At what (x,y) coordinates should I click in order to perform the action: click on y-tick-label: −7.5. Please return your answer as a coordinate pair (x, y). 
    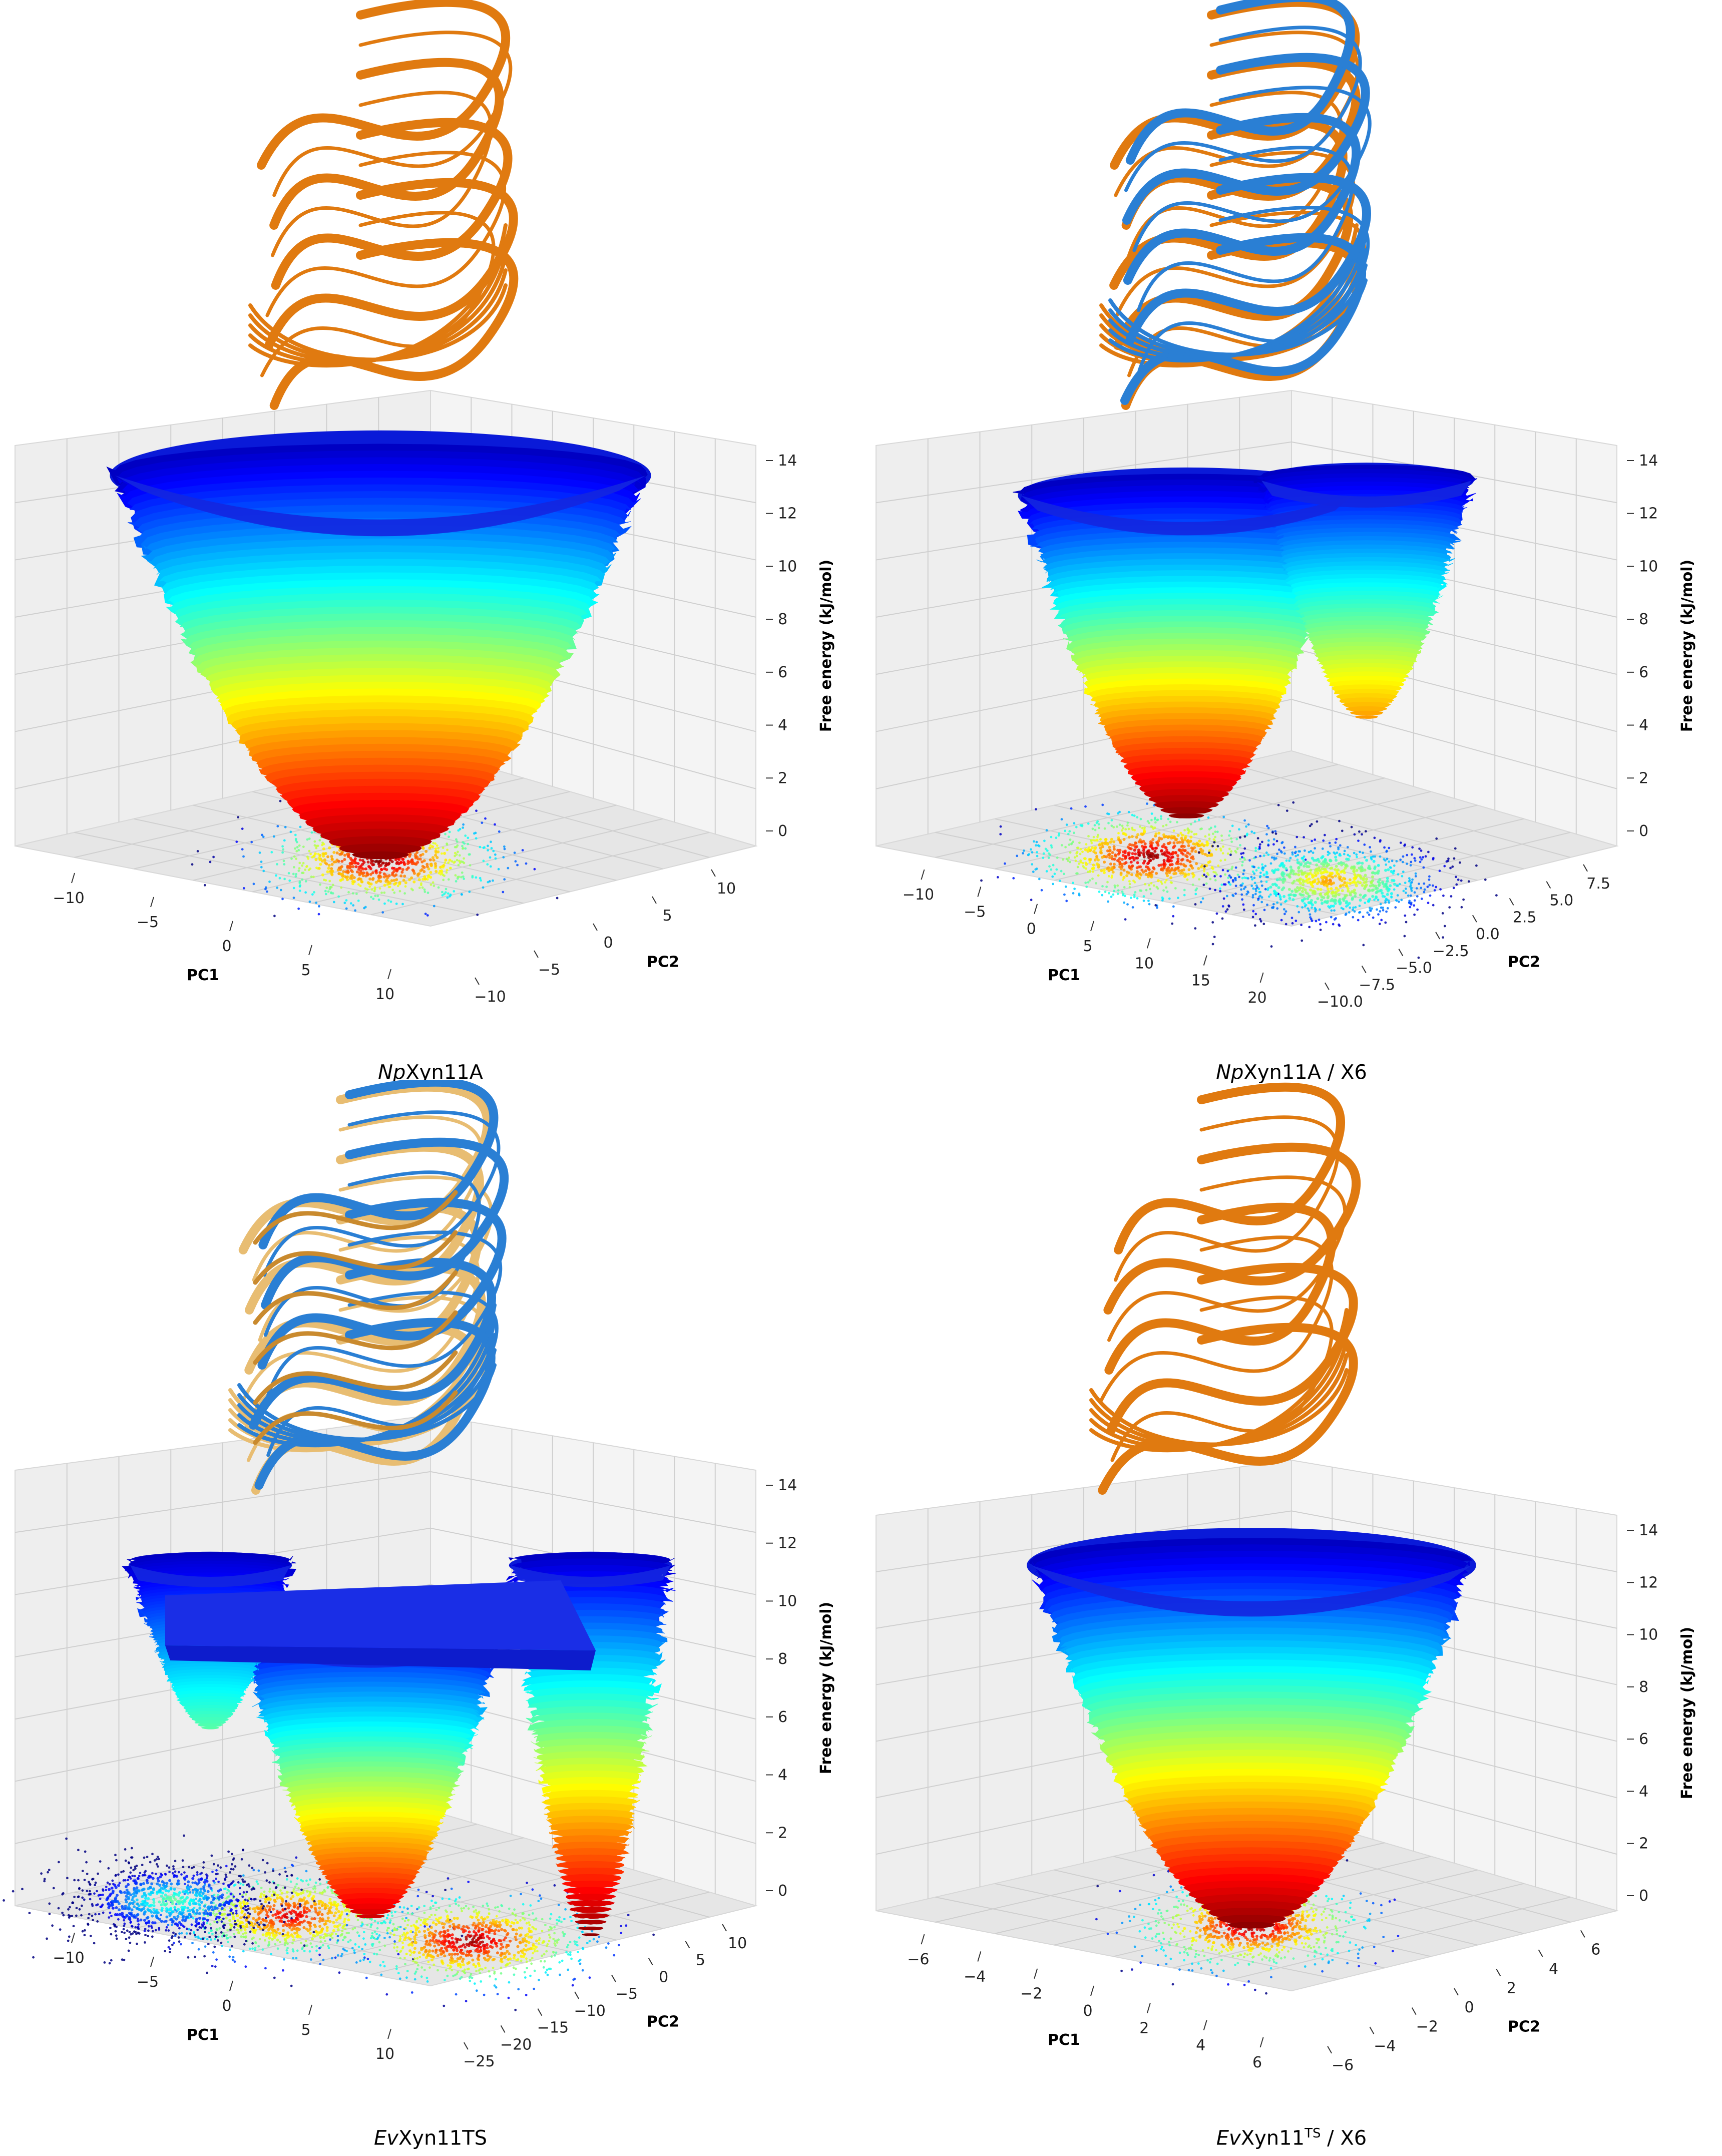
    Looking at the image, I should click on (1377, 985).